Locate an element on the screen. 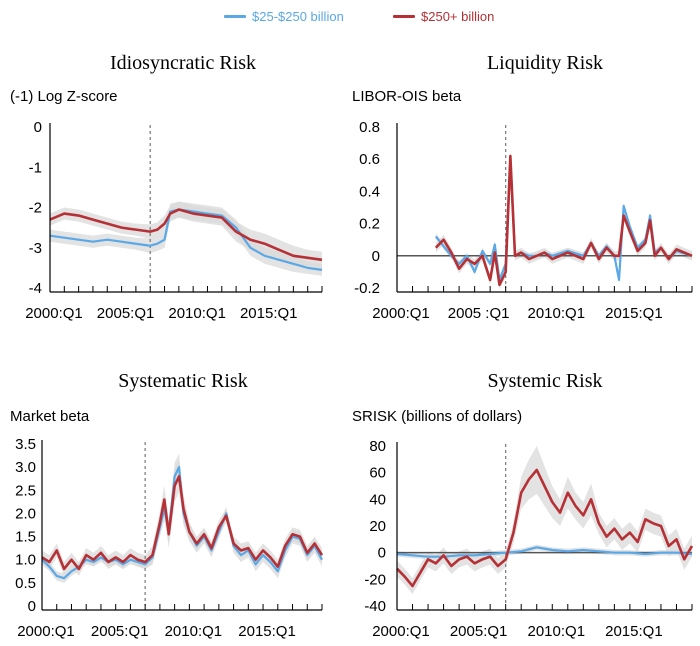  y-tick-label: 0.2 is located at coordinates (369, 224).